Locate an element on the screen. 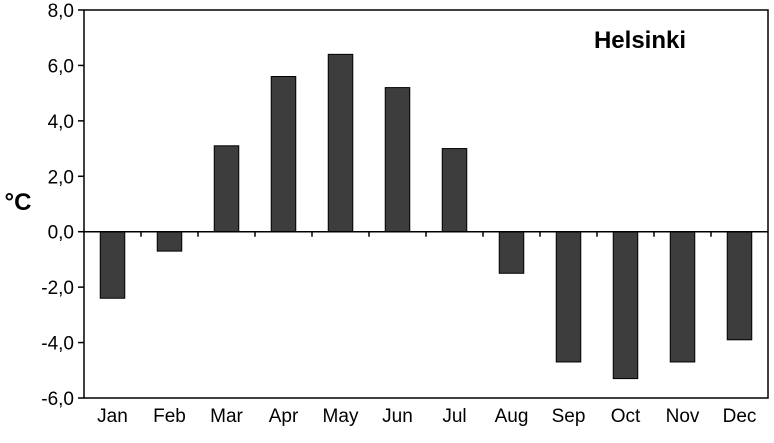 Image resolution: width=774 pixels, height=443 pixels. bar-feb is located at coordinates (169, 241).